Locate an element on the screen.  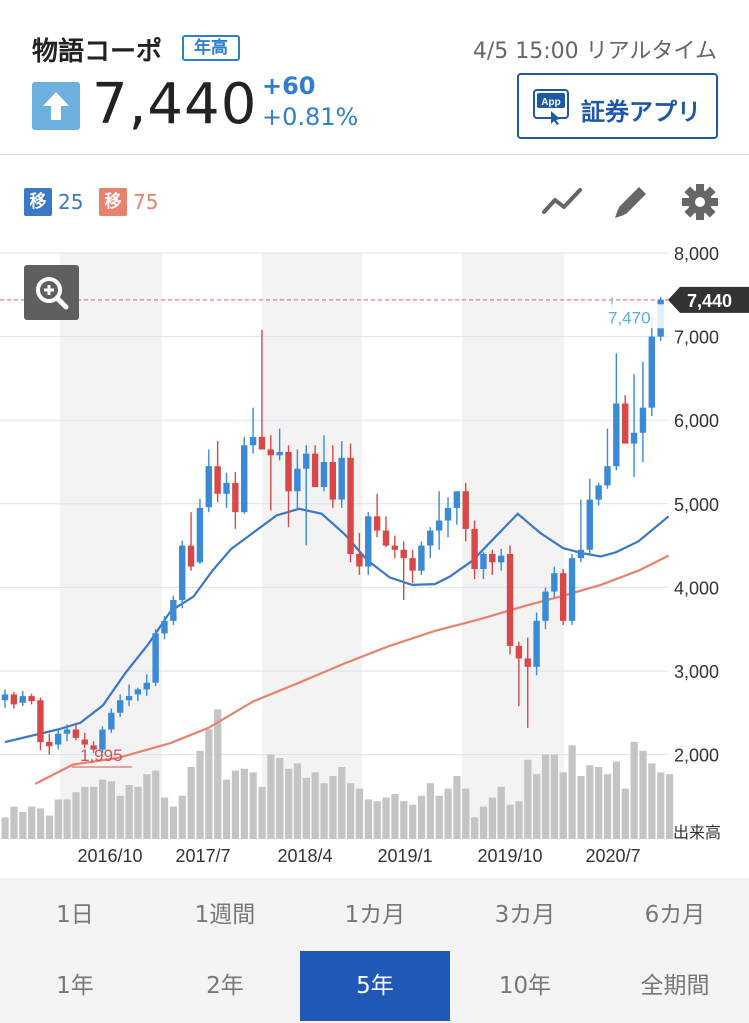
current-price: 7,440 is located at coordinates (175, 104).